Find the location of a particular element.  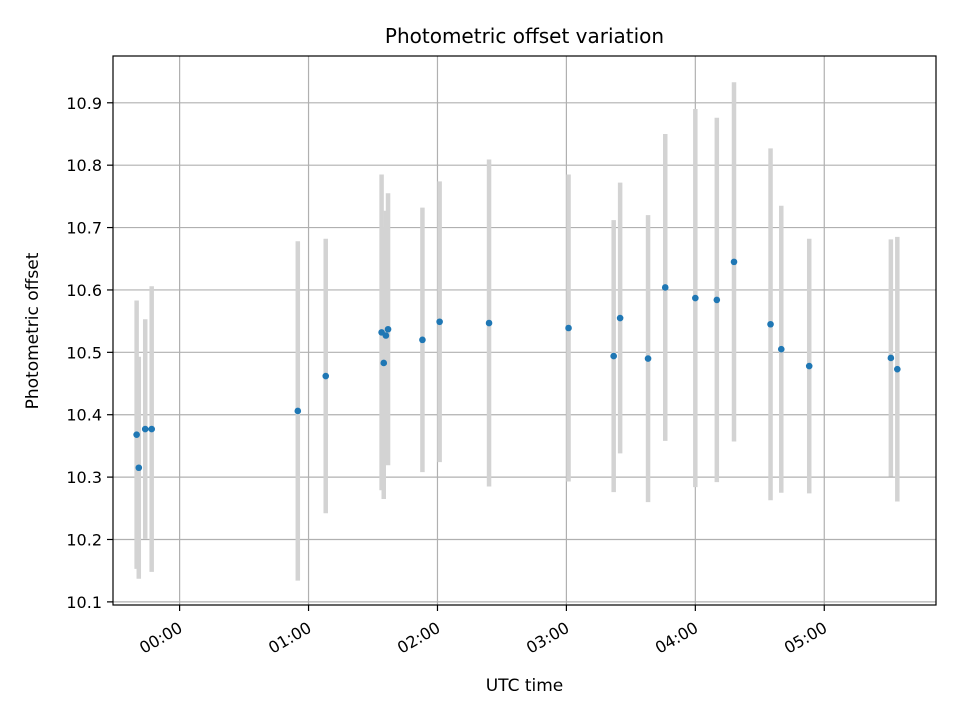

x-axis-title: UTC time is located at coordinates (525, 686).